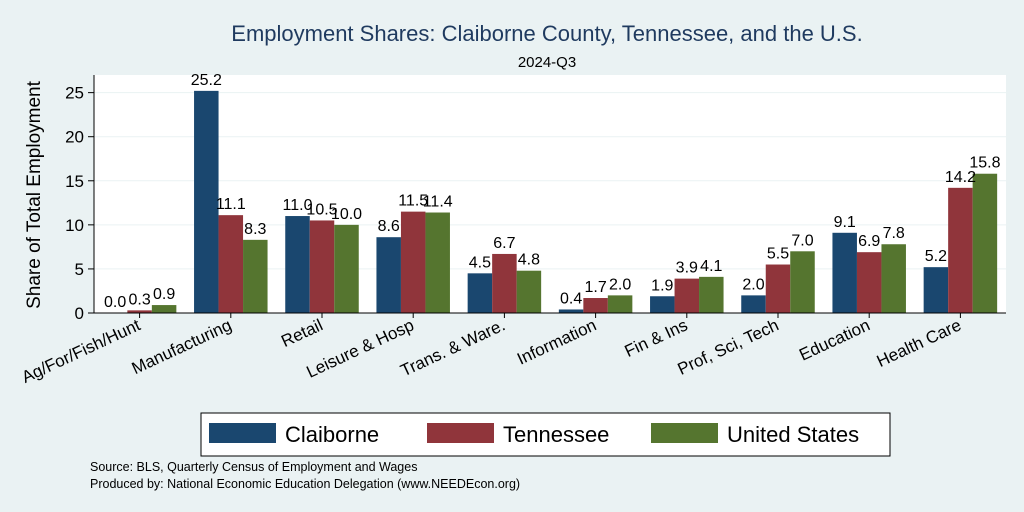  What do you see at coordinates (231, 204) in the screenshot?
I see `data-label: 11.1` at bounding box center [231, 204].